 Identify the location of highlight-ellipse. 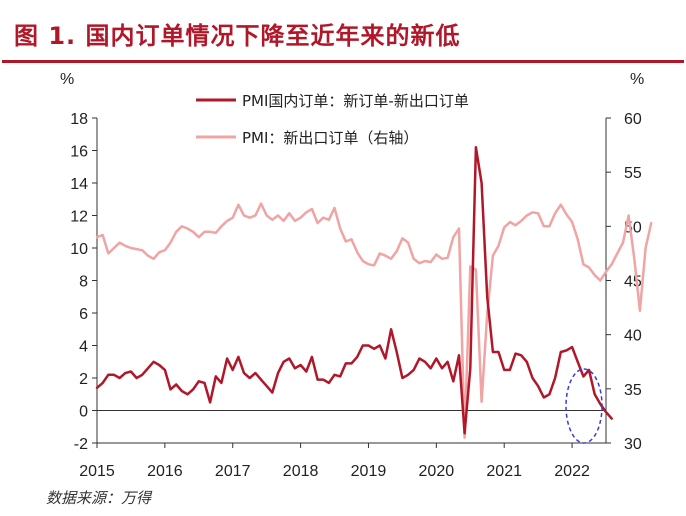
(584, 406).